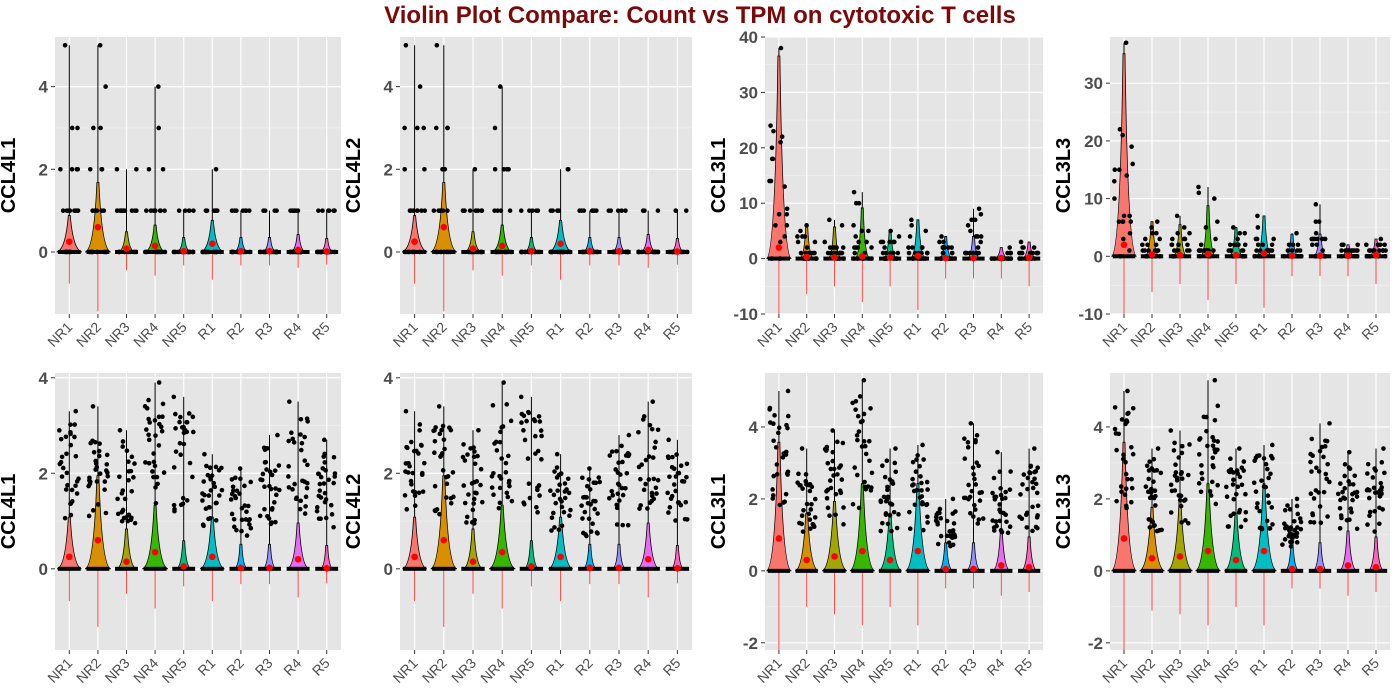  What do you see at coordinates (880, 670) in the screenshot?
I see `x-tick-label: NR5` at bounding box center [880, 670].